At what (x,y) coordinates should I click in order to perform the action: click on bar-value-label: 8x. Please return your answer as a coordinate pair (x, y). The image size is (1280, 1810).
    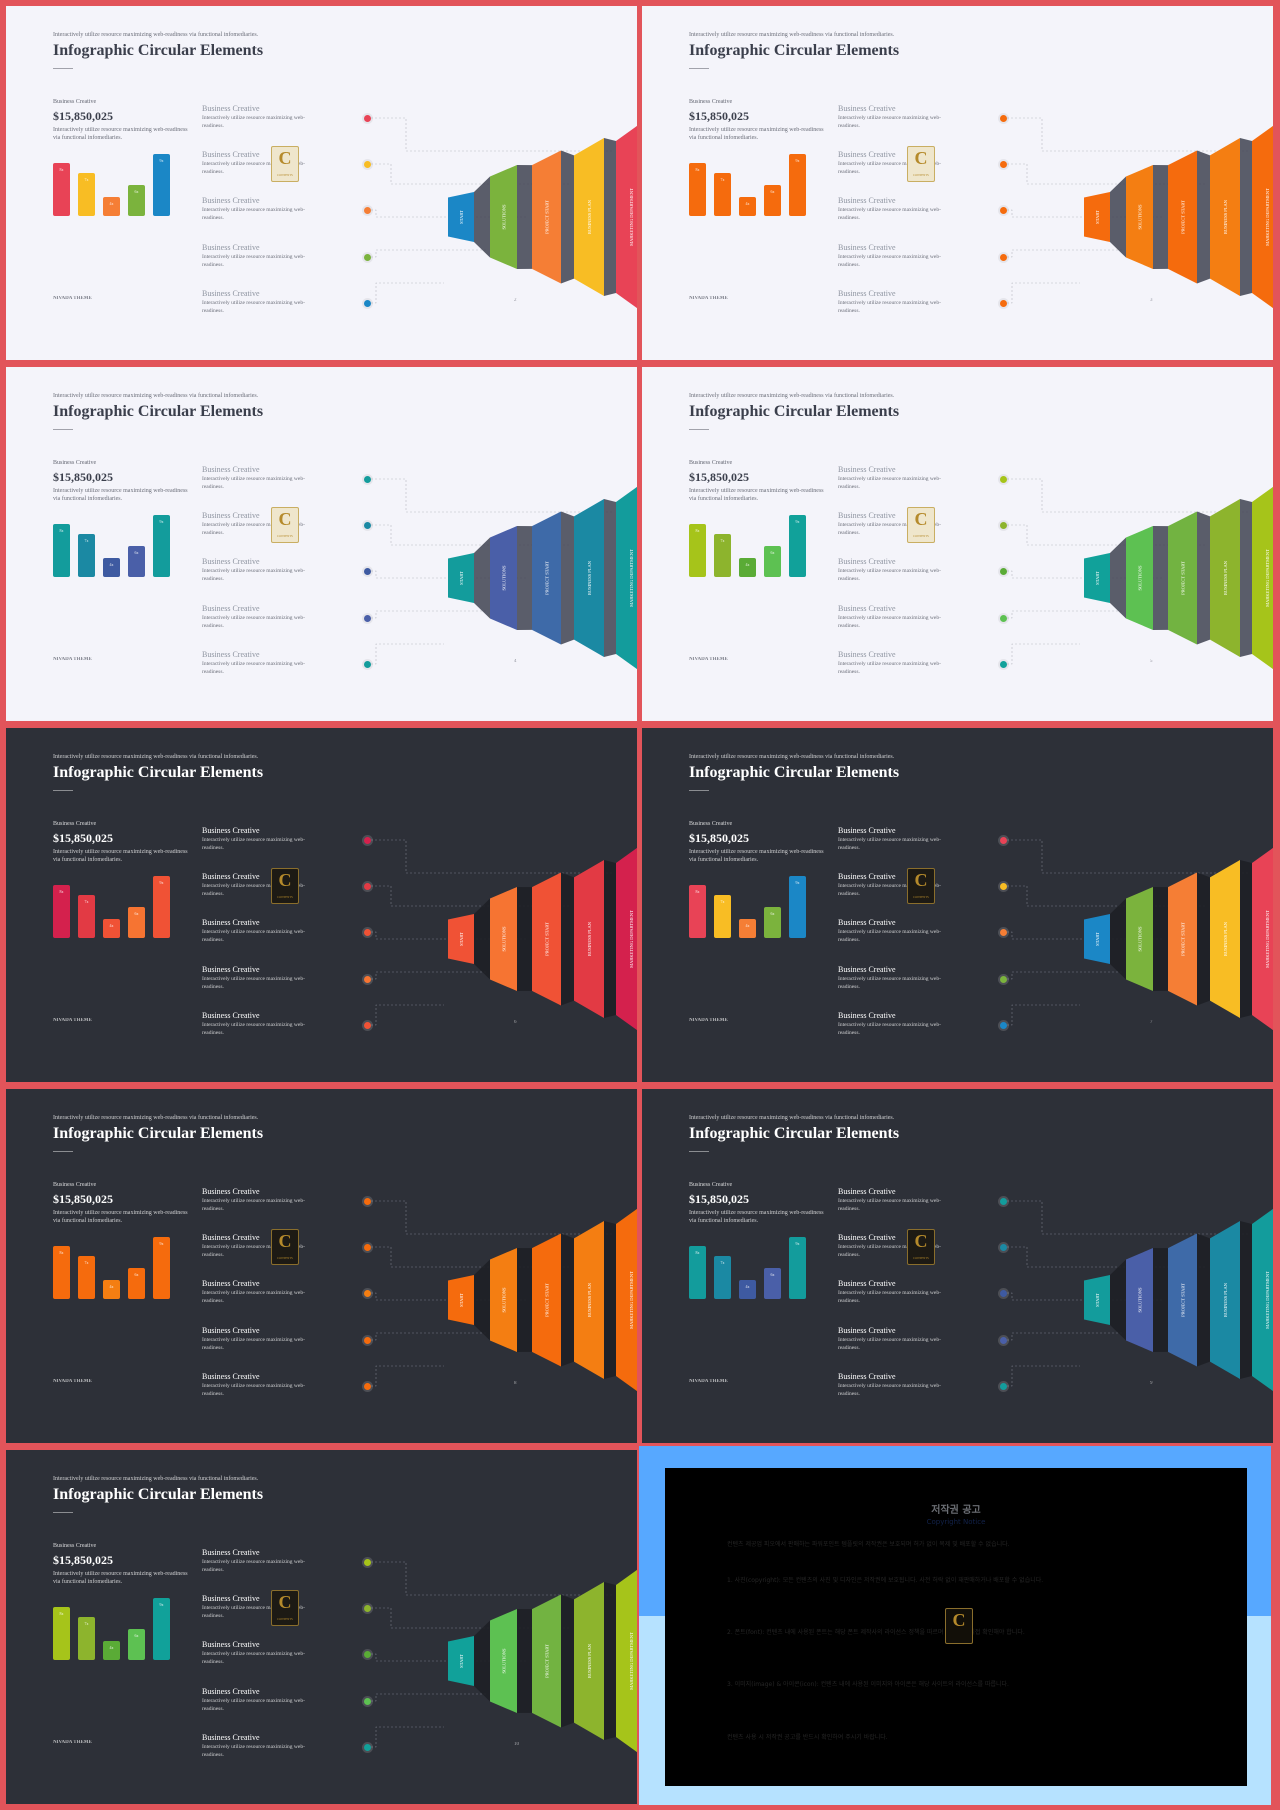
    Looking at the image, I should click on (697, 1253).